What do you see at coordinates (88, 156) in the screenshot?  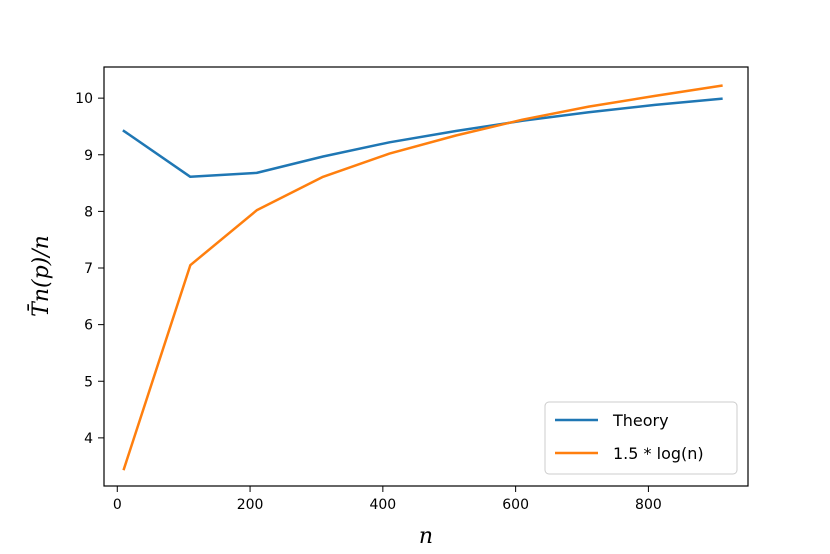 I see `y-tick-label: 9` at bounding box center [88, 156].